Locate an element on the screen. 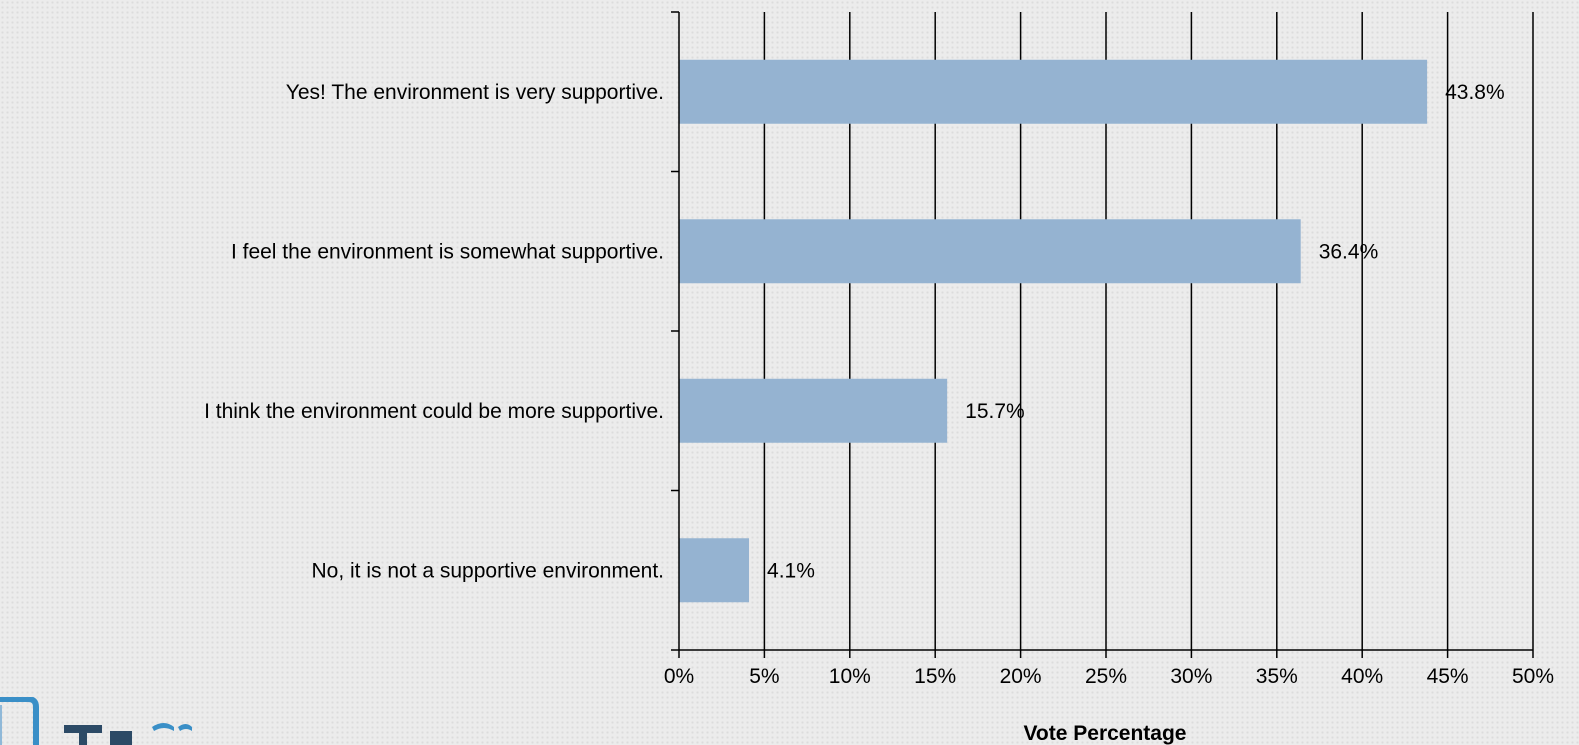 The width and height of the screenshot is (1579, 745). company-logo is located at coordinates (96, 721).